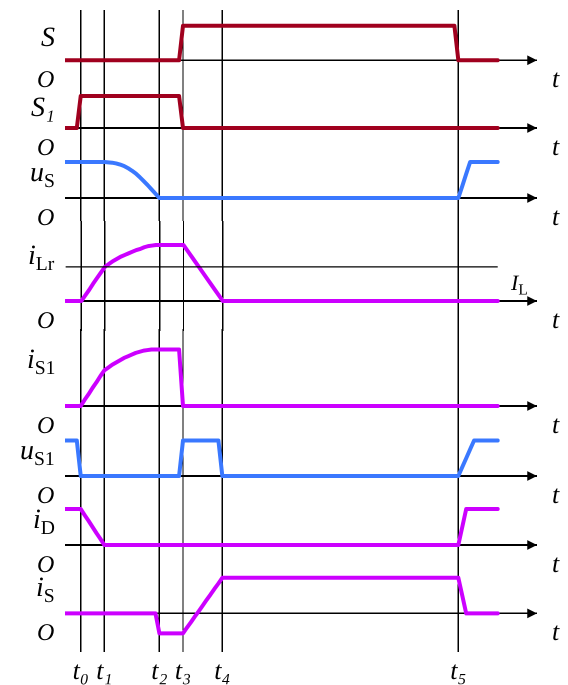 The width and height of the screenshot is (568, 685). I want to click on ref-line-label: I$_{L}$, so click(519, 284).